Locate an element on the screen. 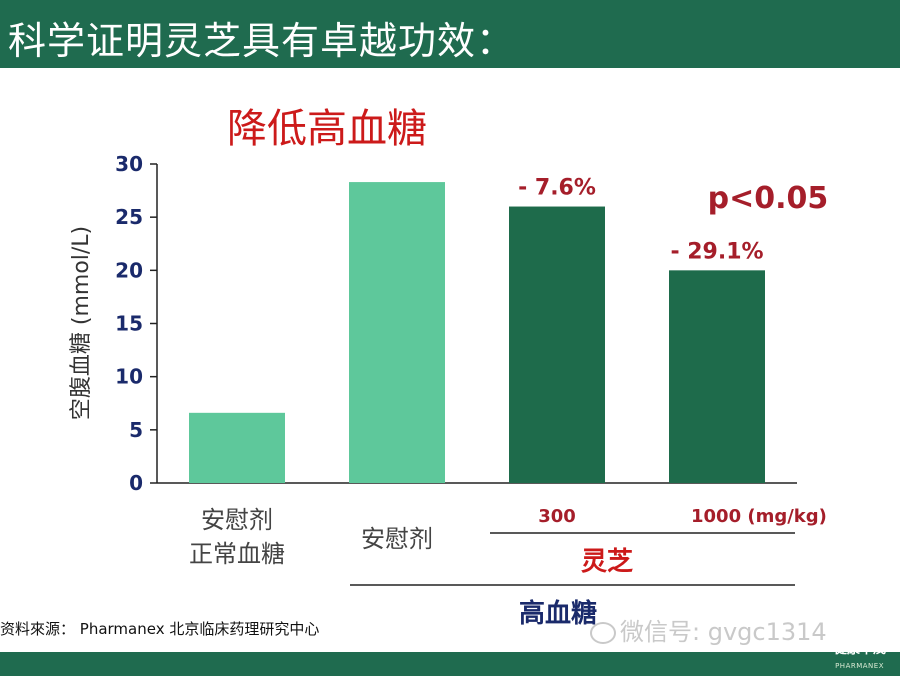 This screenshot has width=900, height=676. category-label: 1000 (mg/kg) is located at coordinates (759, 516).